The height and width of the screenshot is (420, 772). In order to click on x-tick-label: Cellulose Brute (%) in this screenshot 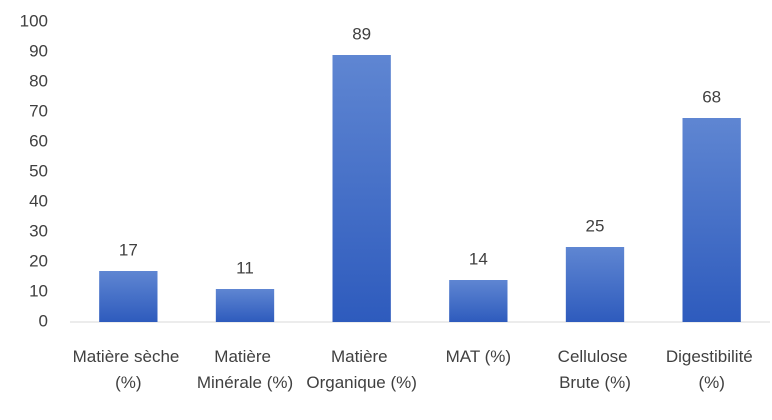, I will do `click(595, 369)`.